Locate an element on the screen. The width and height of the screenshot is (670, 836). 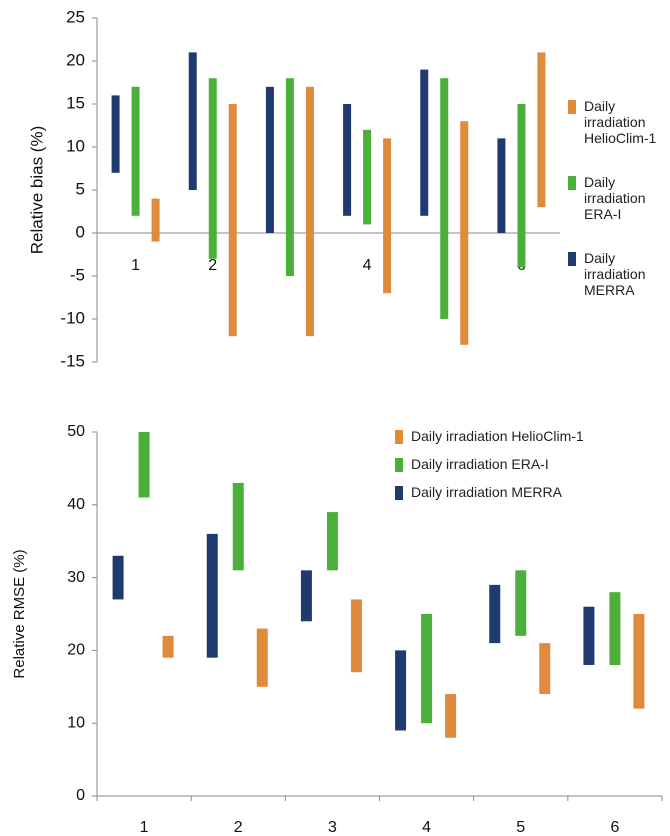
y-tick-label: 25 is located at coordinates (75, 16).